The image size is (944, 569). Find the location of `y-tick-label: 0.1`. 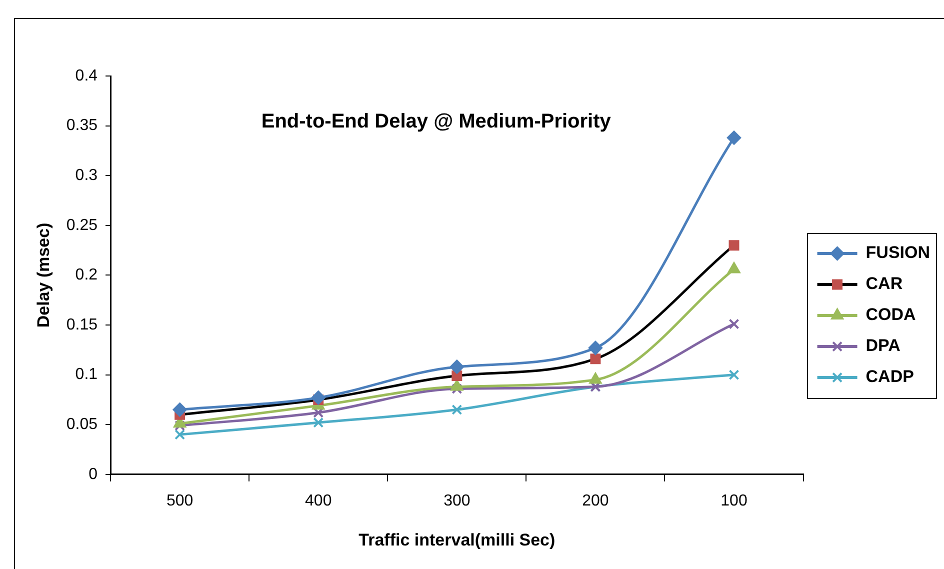

y-tick-label: 0.1 is located at coordinates (86, 375).